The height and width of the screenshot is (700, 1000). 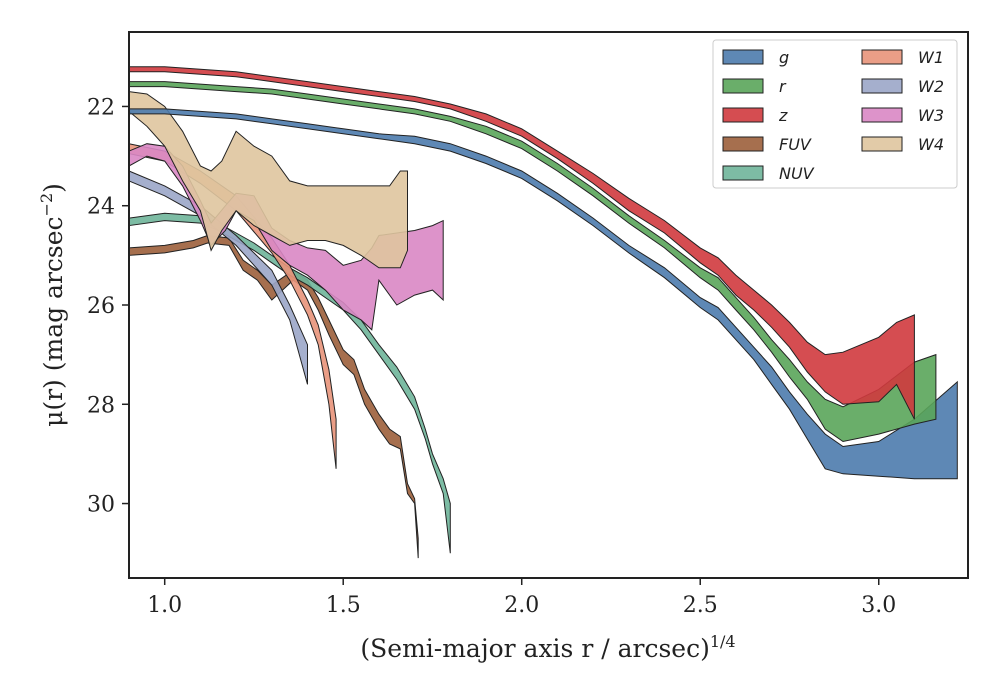 What do you see at coordinates (743, 57) in the screenshot?
I see `legend-swatch-g` at bounding box center [743, 57].